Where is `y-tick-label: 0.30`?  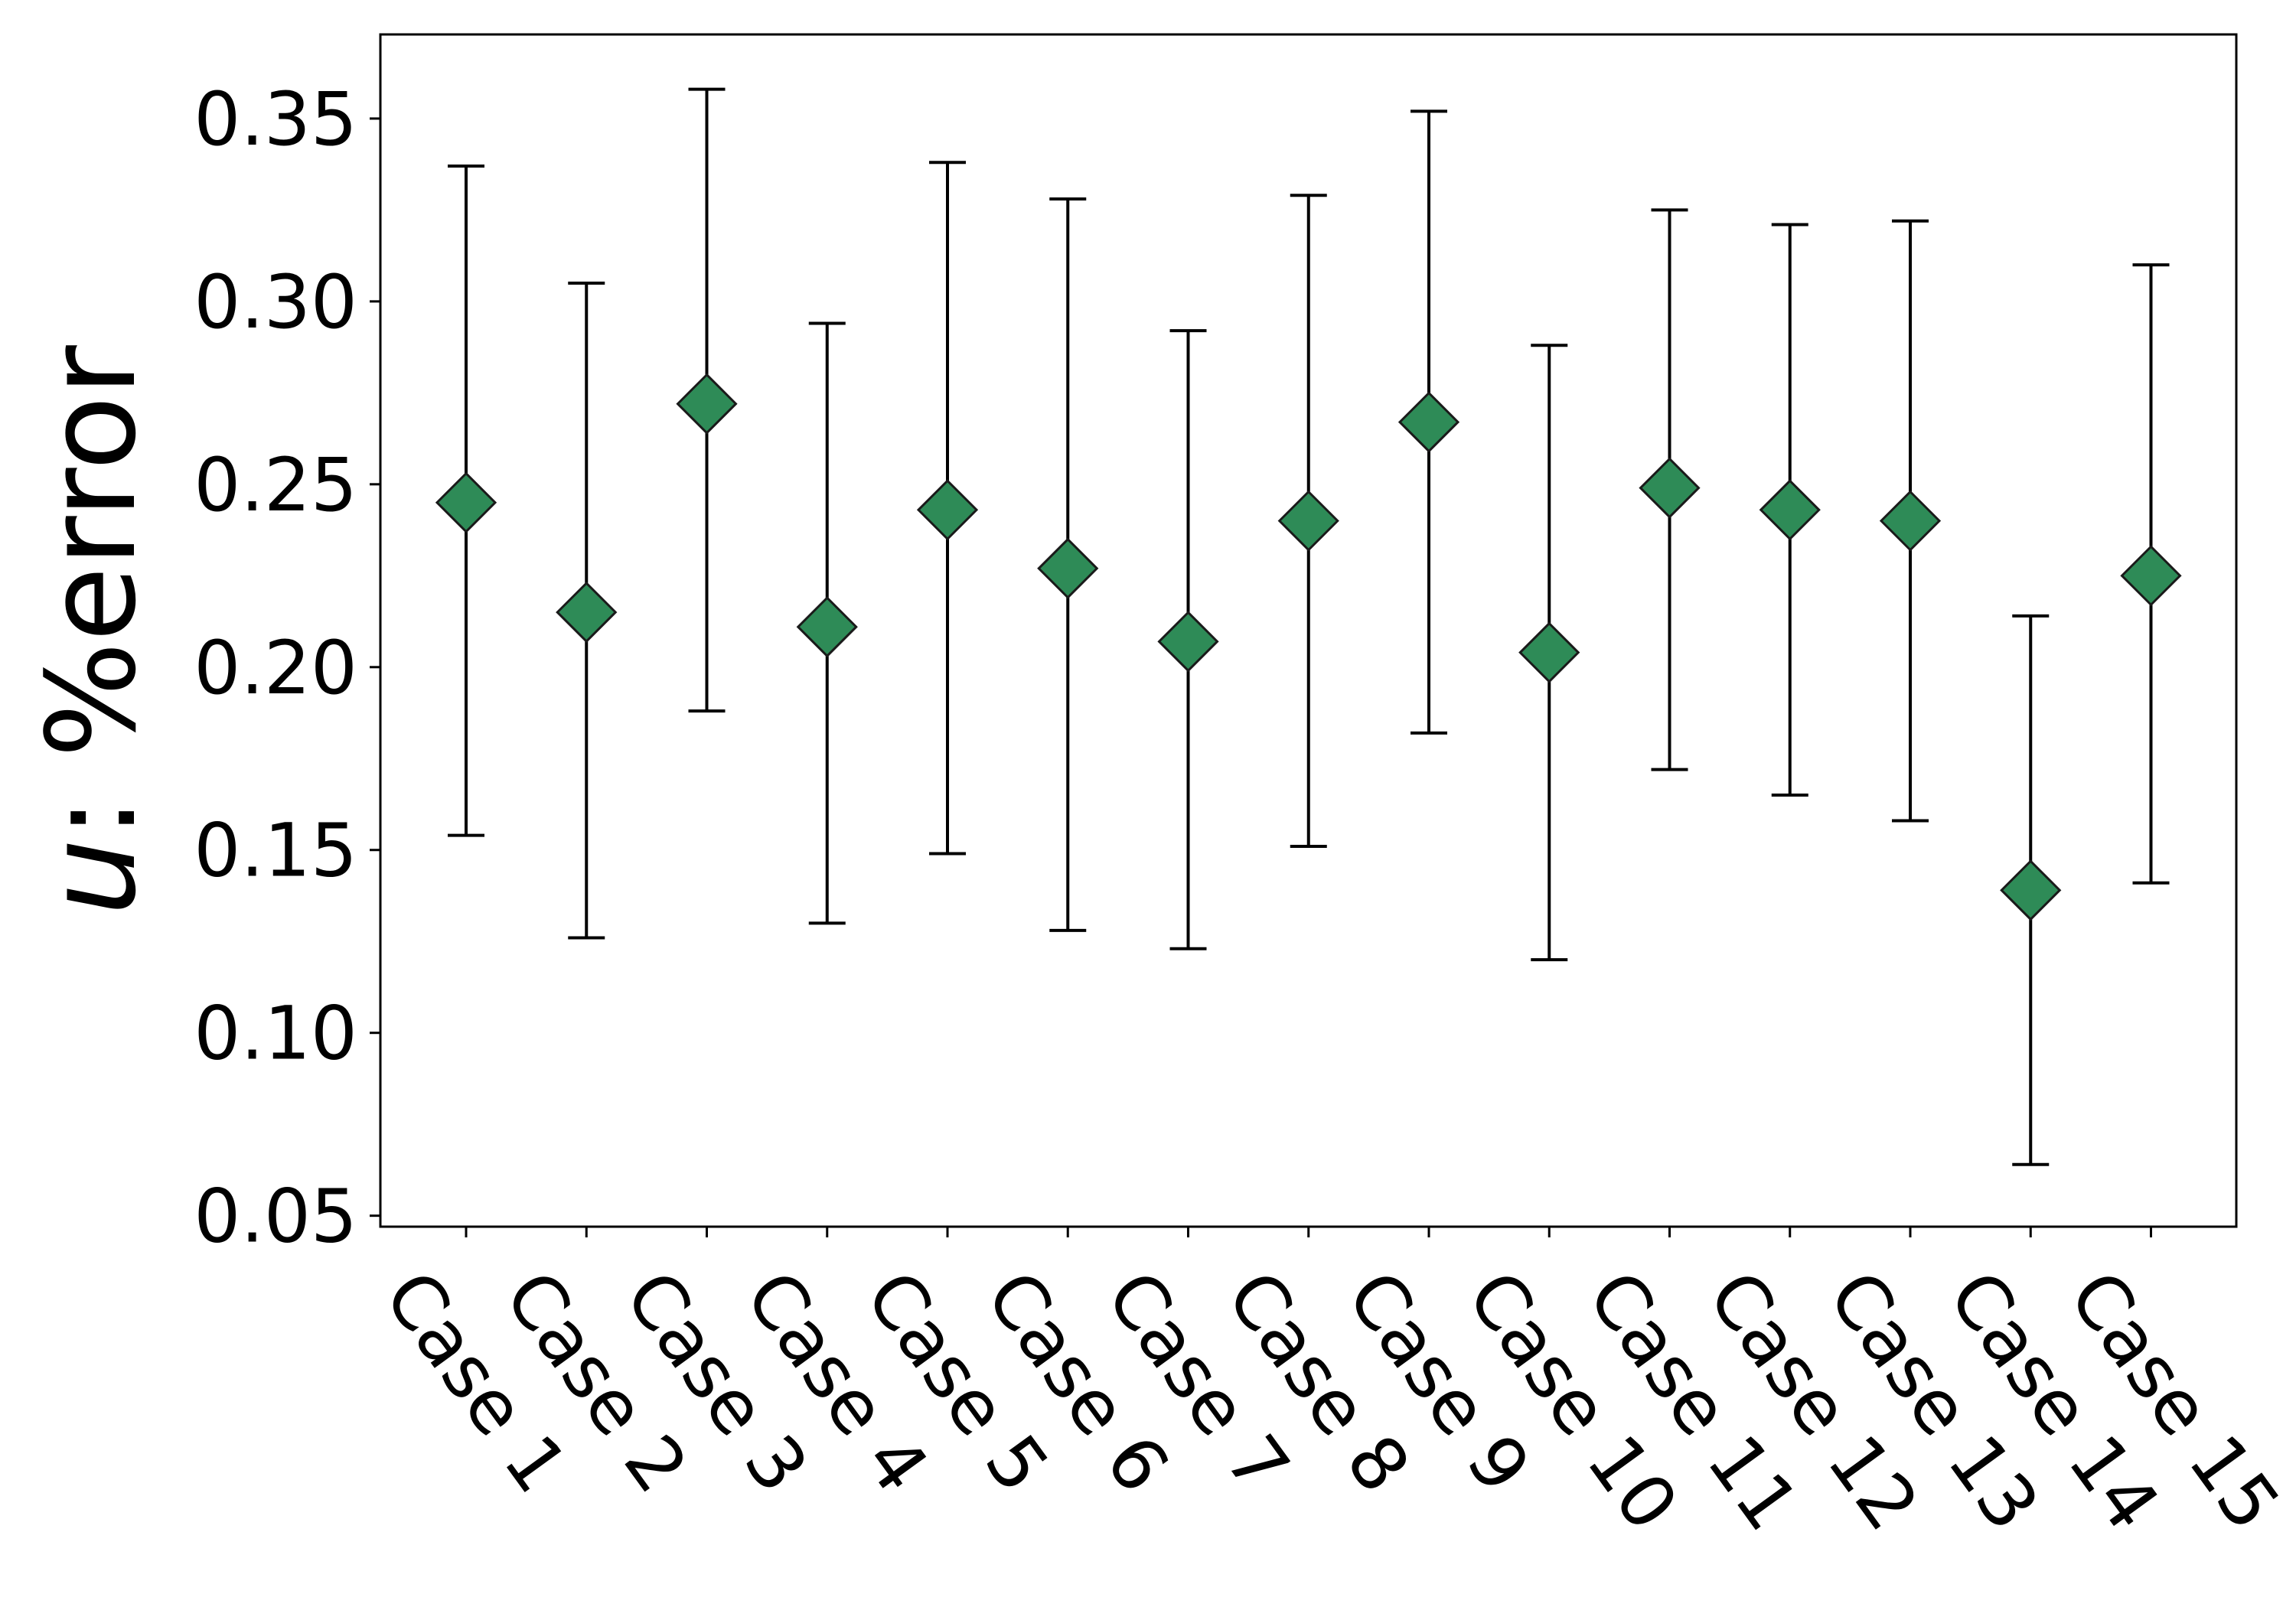 y-tick-label: 0.30 is located at coordinates (275, 302).